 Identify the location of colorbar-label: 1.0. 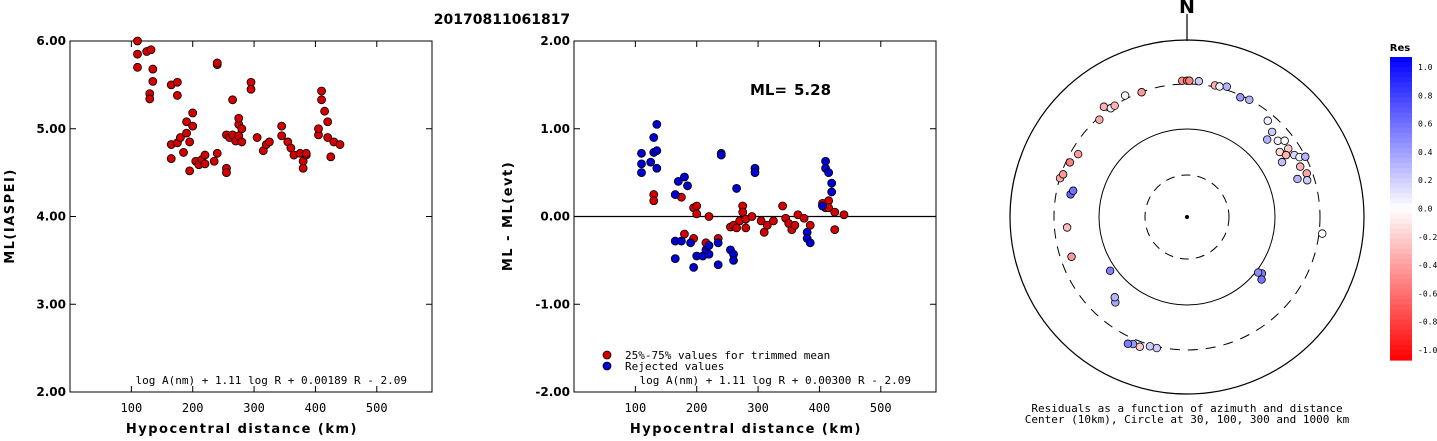
(1425, 67).